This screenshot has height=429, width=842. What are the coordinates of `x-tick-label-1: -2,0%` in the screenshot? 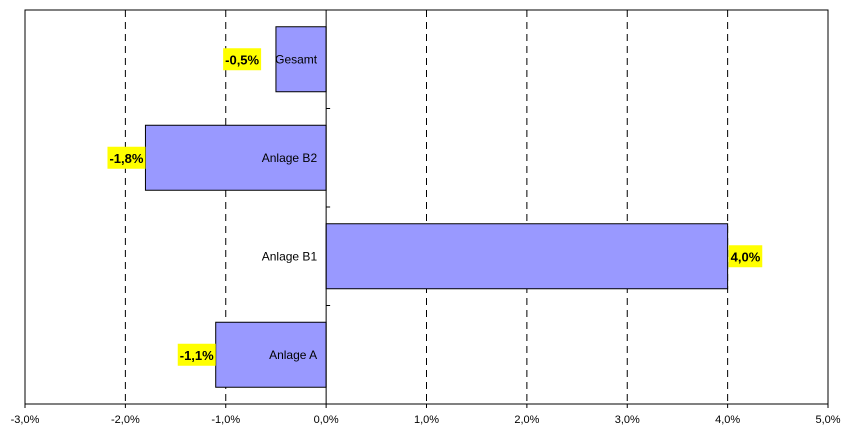 It's located at (125, 420).